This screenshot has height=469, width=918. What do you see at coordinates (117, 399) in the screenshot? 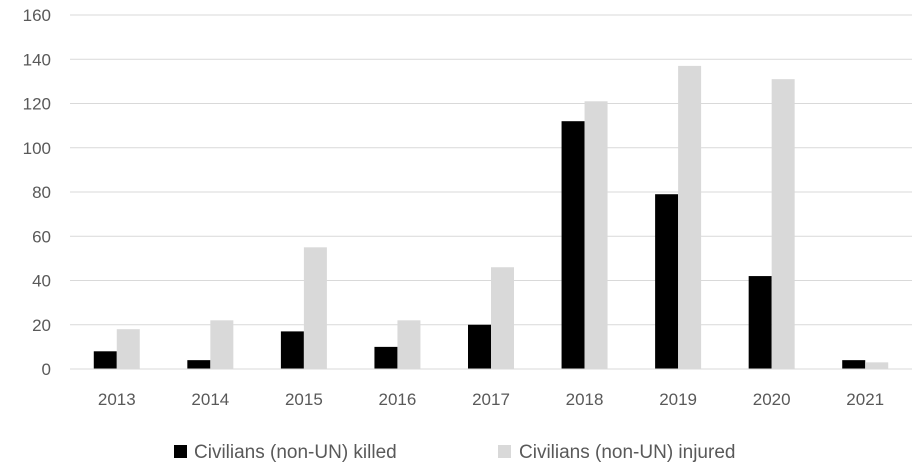
I see `x-tick-label: 2013` at bounding box center [117, 399].